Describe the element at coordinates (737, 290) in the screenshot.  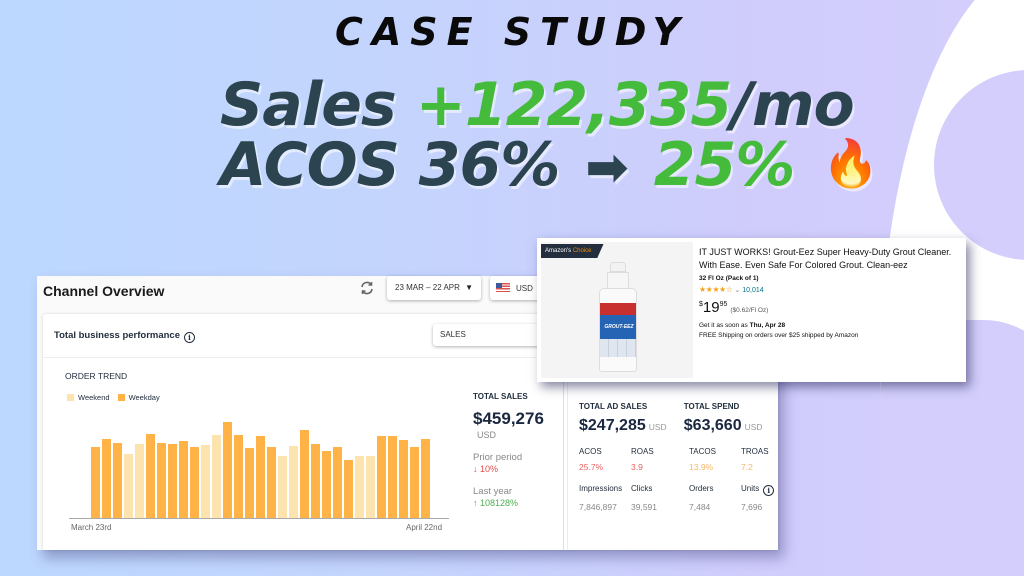
I see `chevron-down-icon: ⌄` at that location.